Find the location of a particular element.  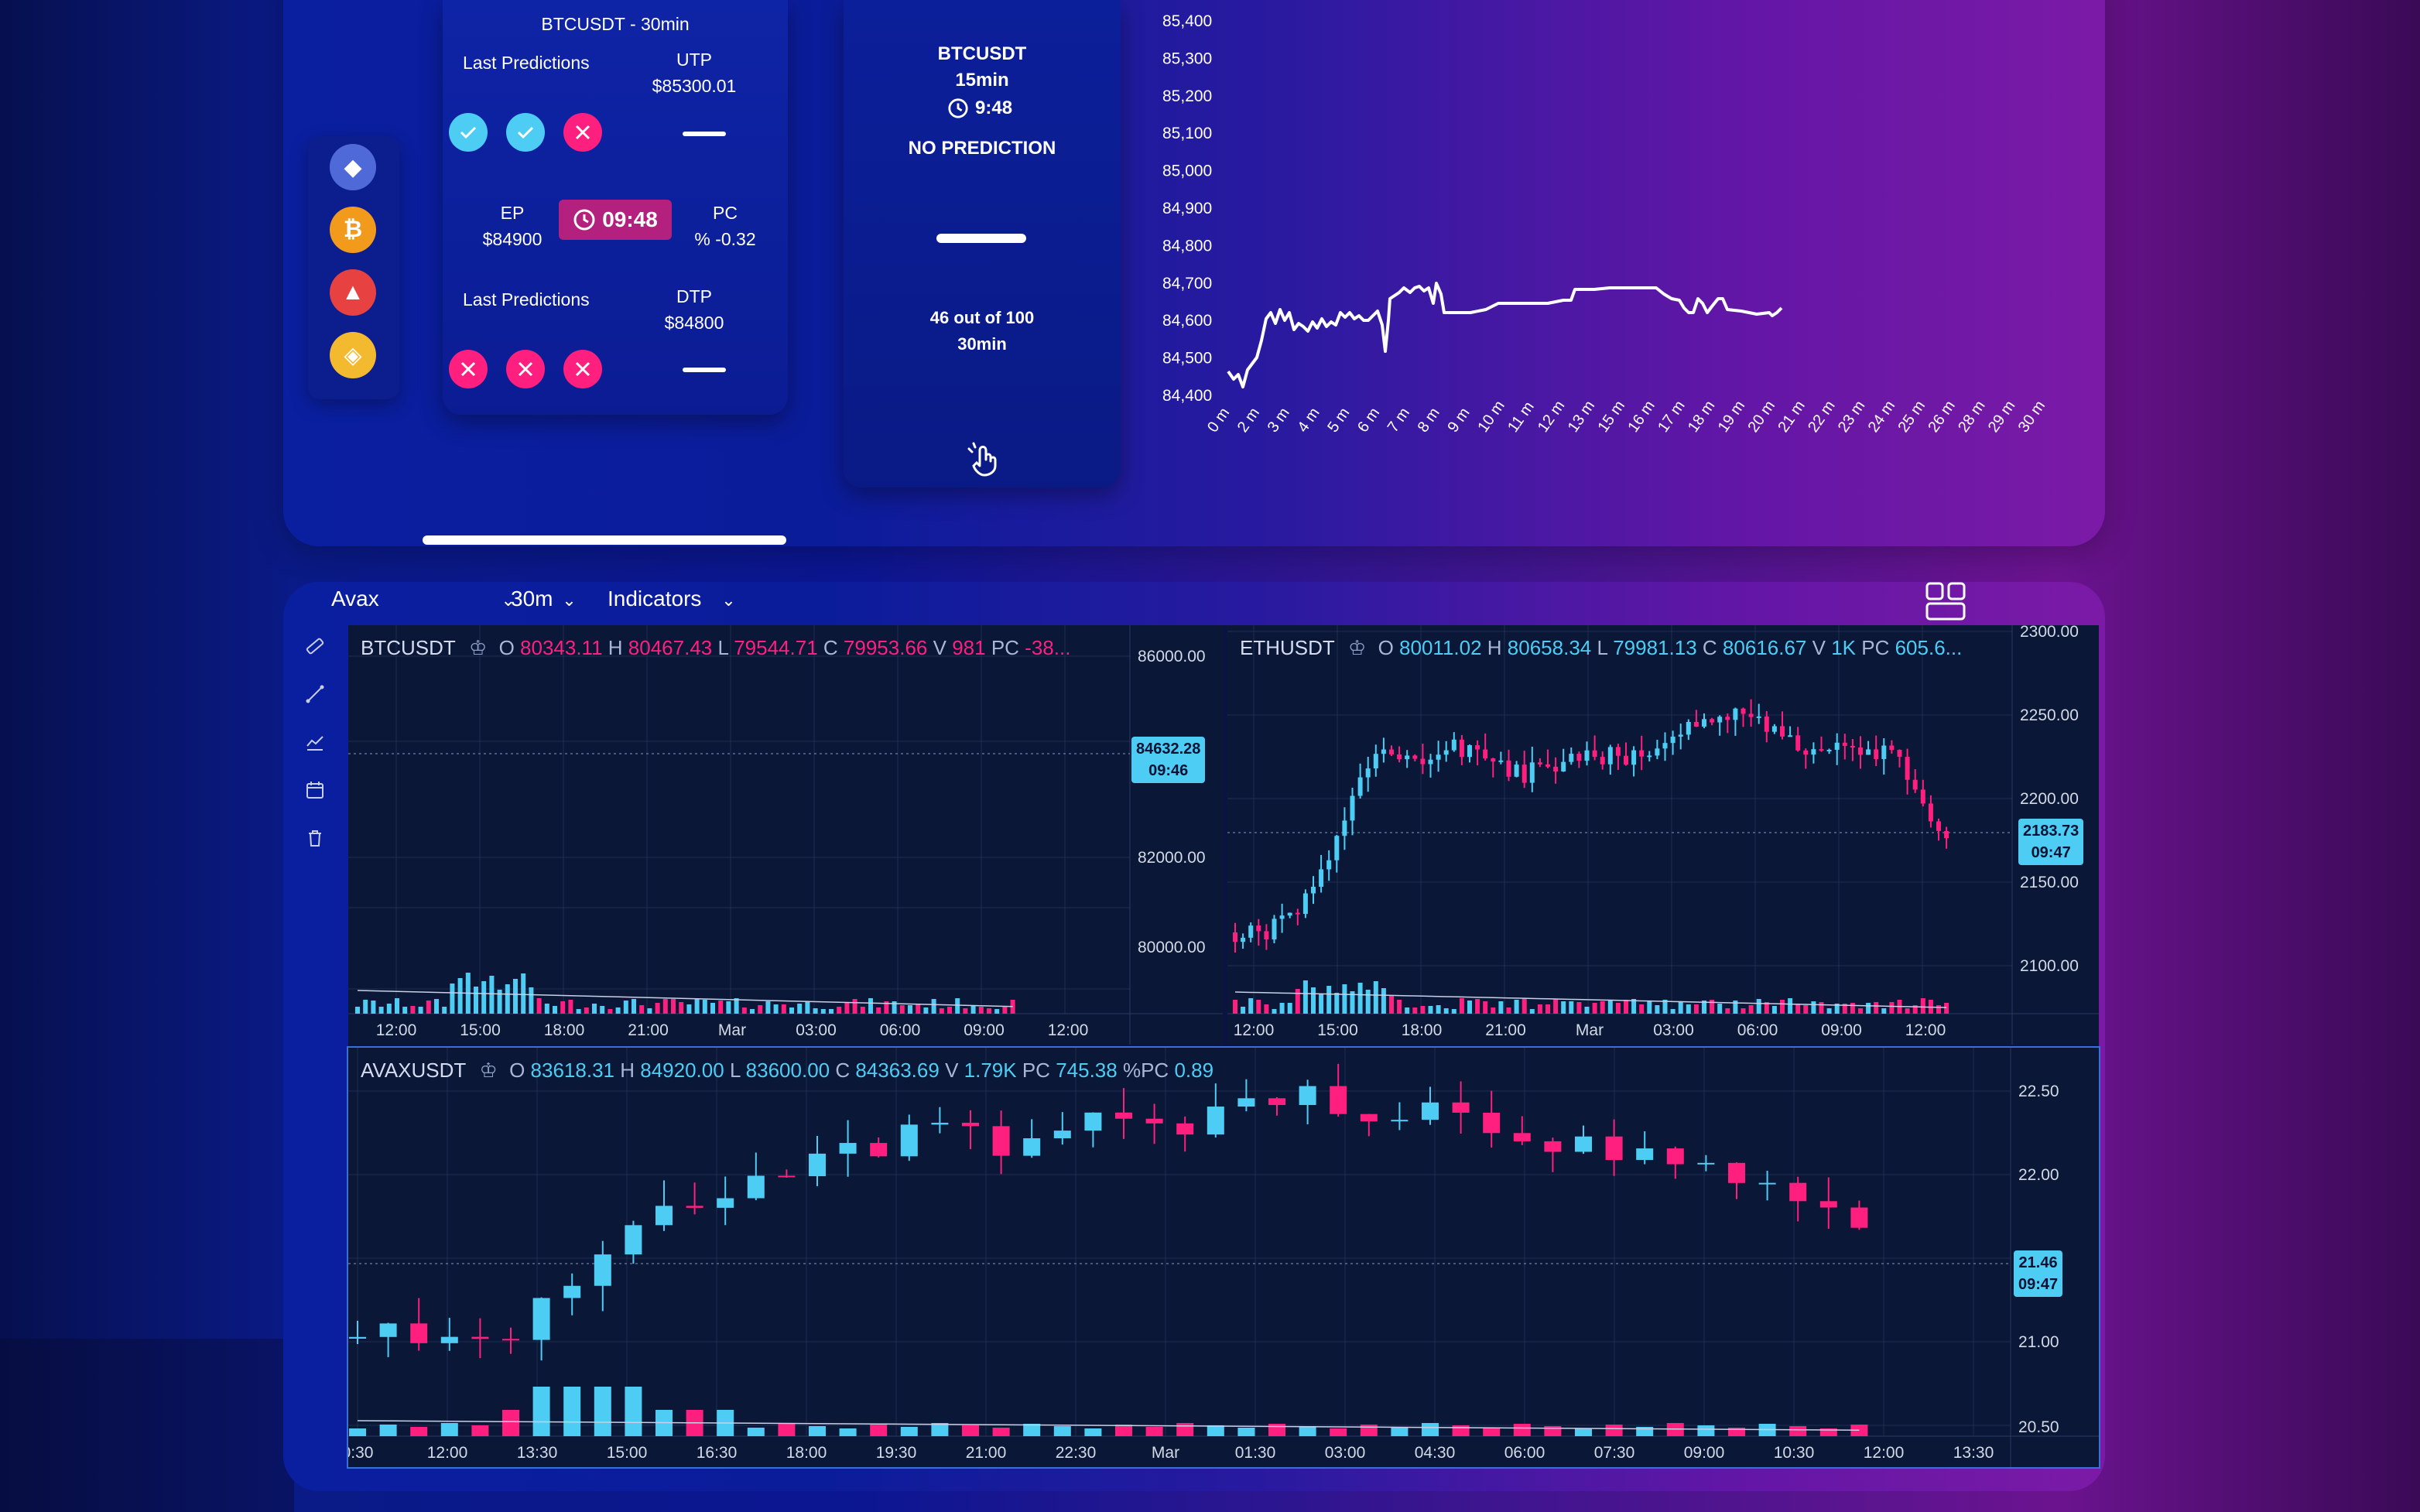

indicator-line-icon is located at coordinates (315, 742).